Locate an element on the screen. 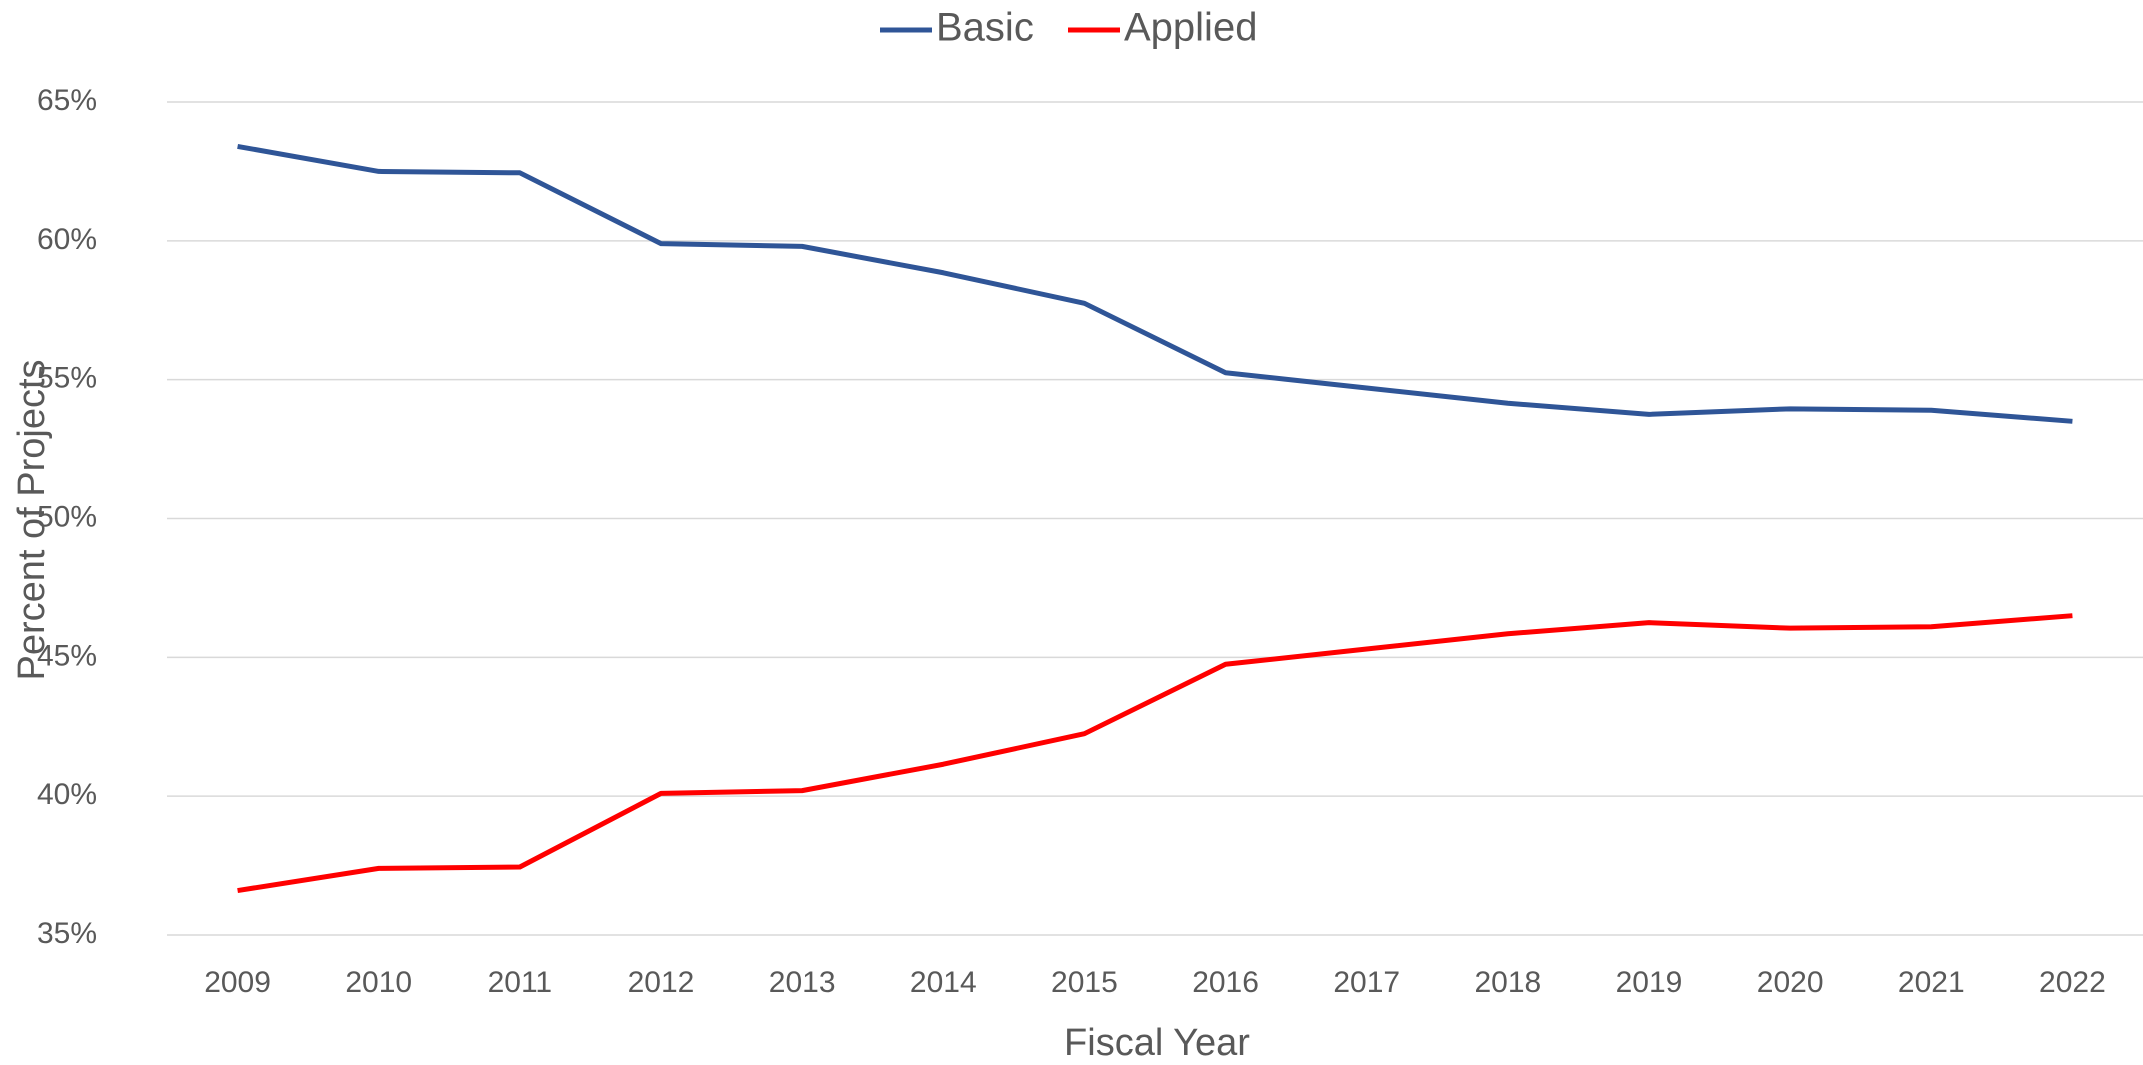 The image size is (2143, 1065). x-tick-label: 2009 is located at coordinates (237, 982).